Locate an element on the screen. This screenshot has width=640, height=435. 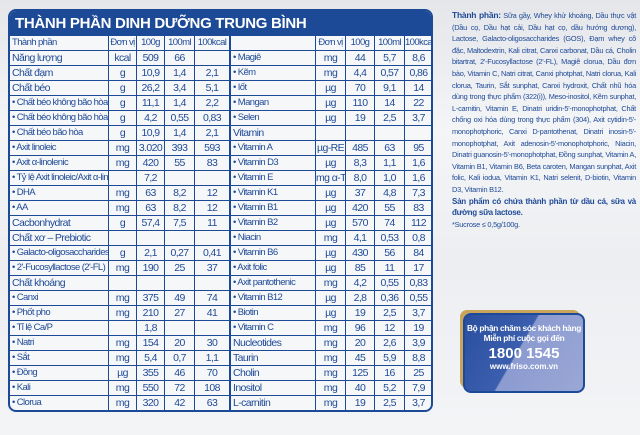
per-100ml: 5,7 is located at coordinates (390, 58).